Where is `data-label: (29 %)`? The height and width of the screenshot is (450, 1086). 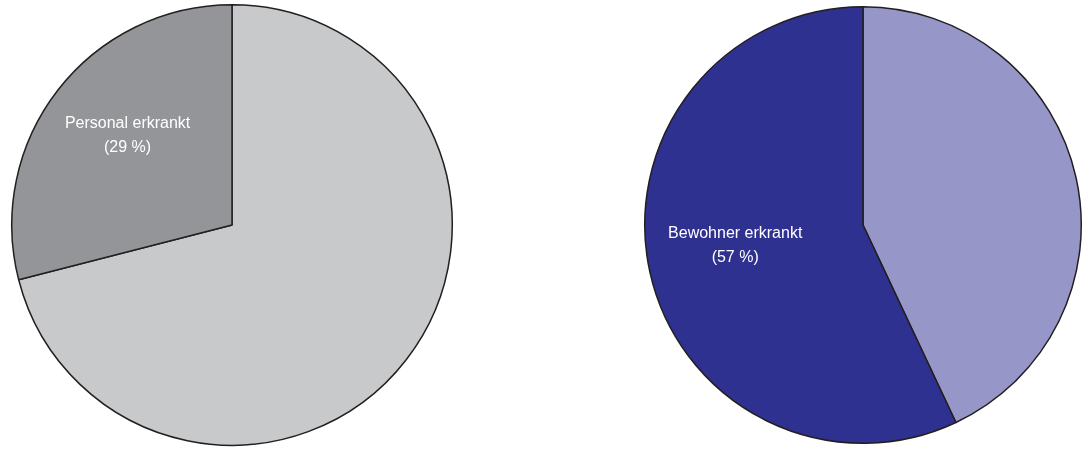
data-label: (29 %) is located at coordinates (128, 147).